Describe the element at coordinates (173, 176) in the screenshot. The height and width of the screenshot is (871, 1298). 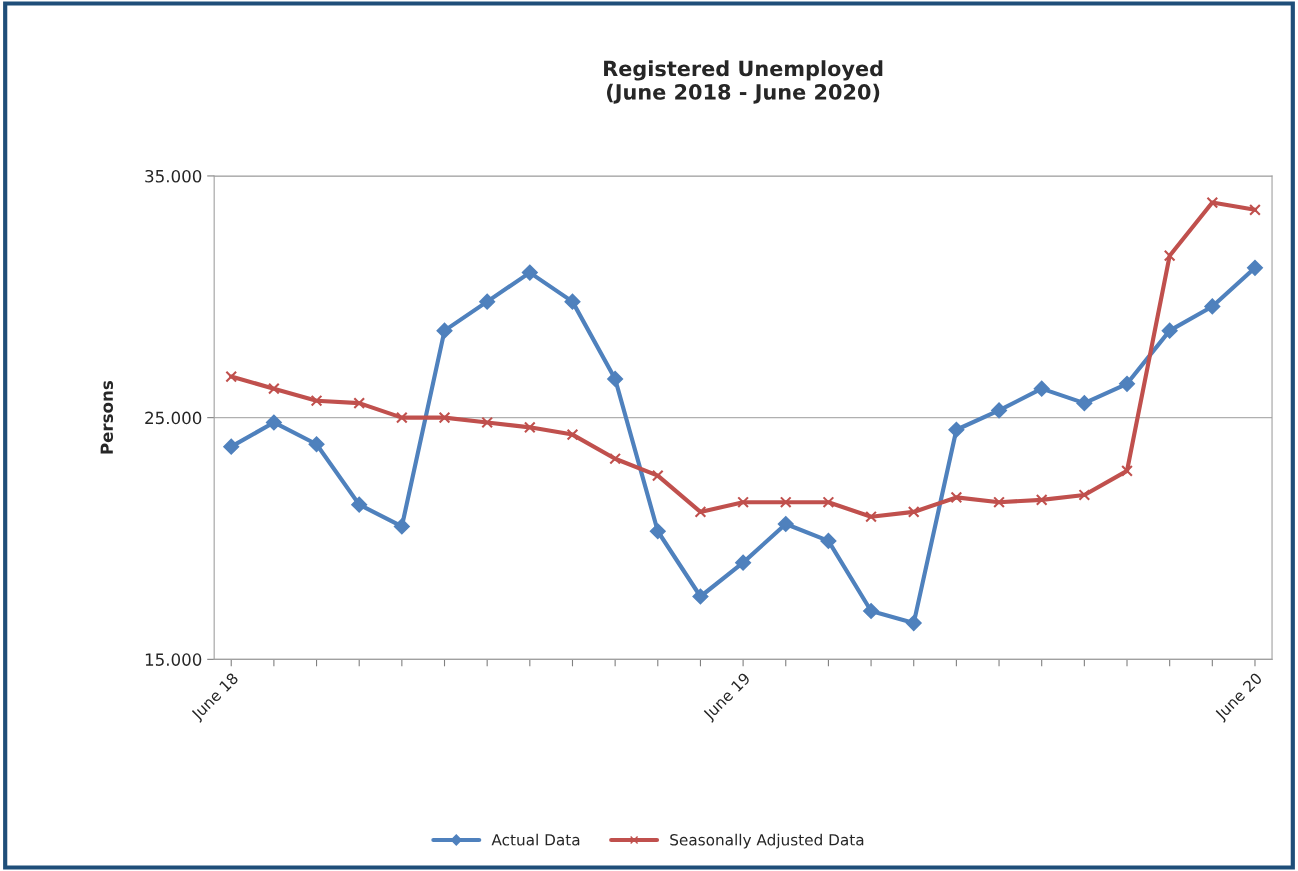
I see `y-tick-label: 35.000` at that location.